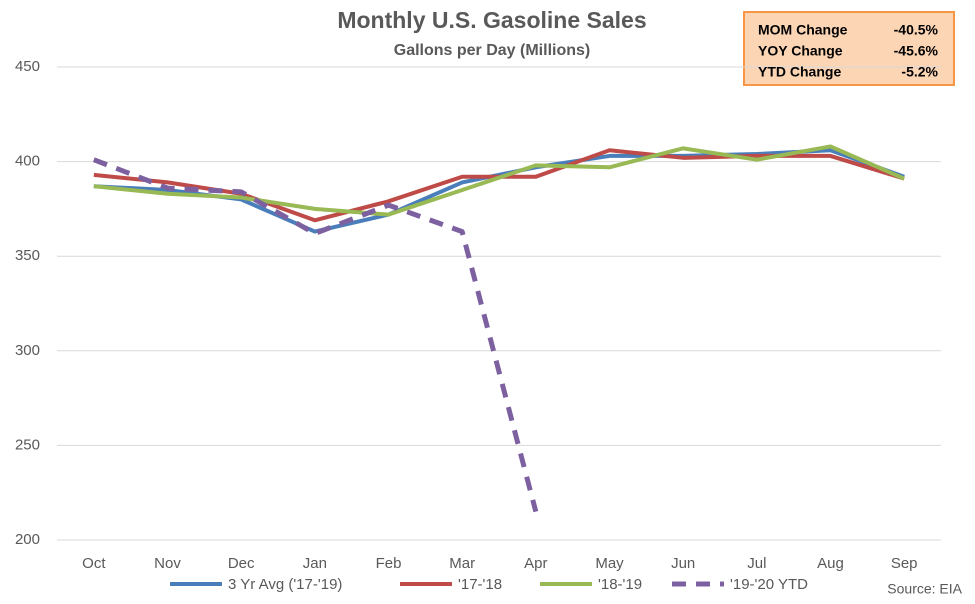 This screenshot has width=975, height=604. Describe the element at coordinates (800, 51) in the screenshot. I see `info-label: YOY Change` at that location.